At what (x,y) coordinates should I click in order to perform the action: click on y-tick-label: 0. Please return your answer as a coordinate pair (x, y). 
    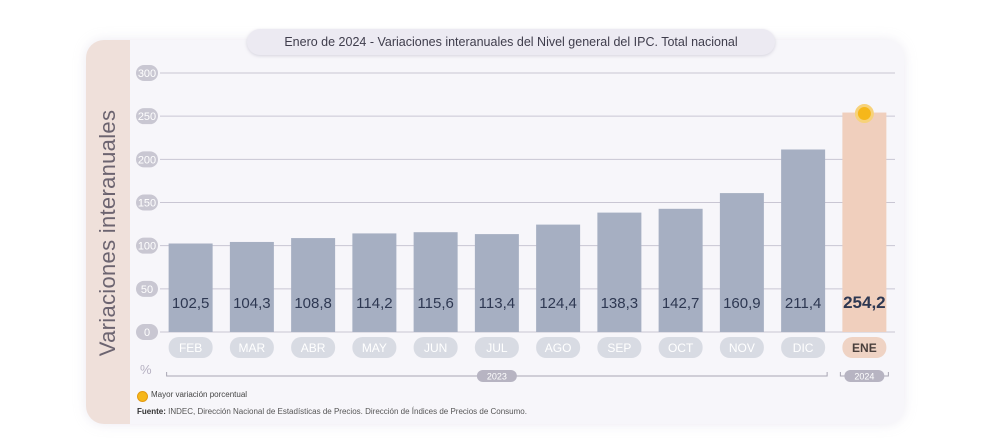
    Looking at the image, I should click on (147, 333).